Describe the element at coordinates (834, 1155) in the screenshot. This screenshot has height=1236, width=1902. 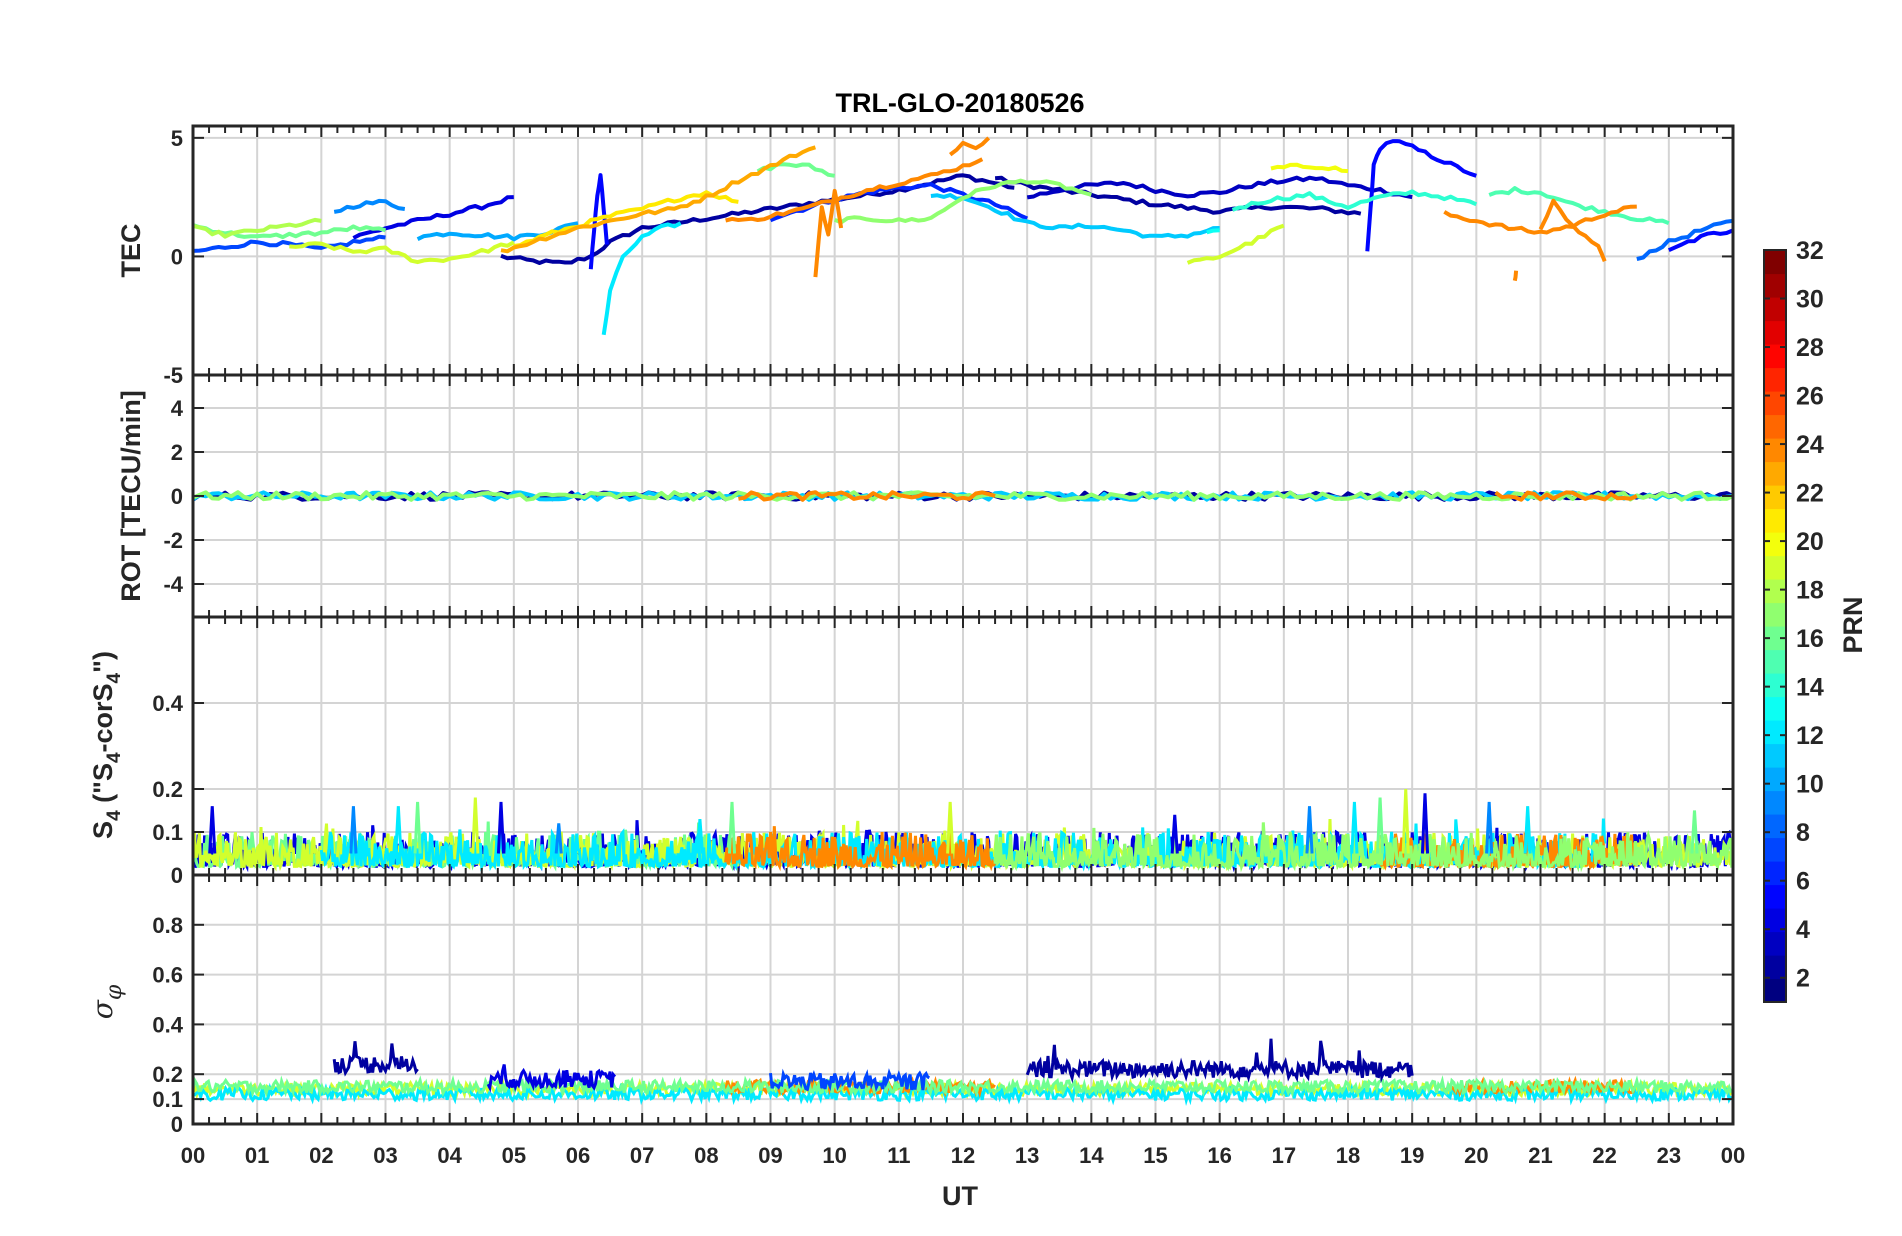
I see `x-tick-label: 10` at that location.